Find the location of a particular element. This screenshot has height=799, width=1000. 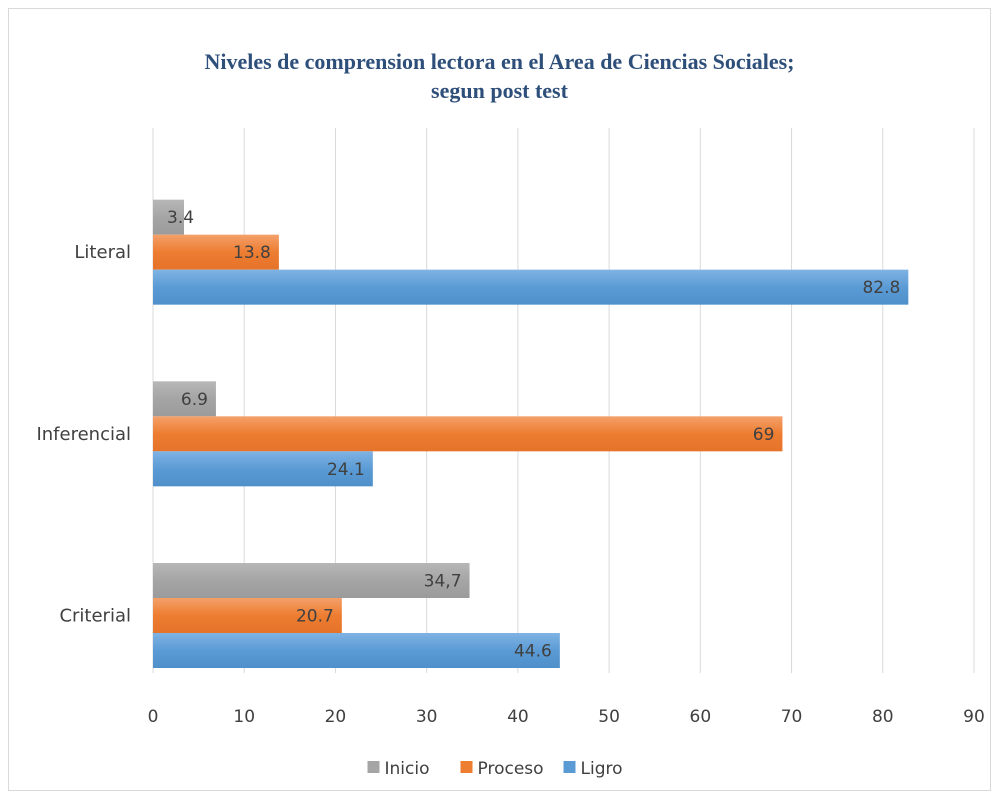

data-label-proceso-literal: 13.8 is located at coordinates (252, 253).